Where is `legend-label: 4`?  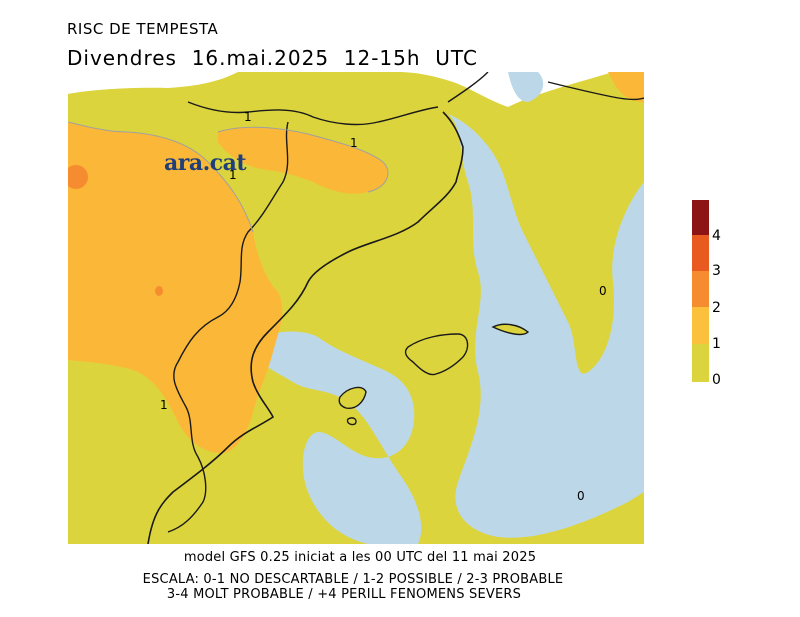 legend-label: 4 is located at coordinates (716, 236).